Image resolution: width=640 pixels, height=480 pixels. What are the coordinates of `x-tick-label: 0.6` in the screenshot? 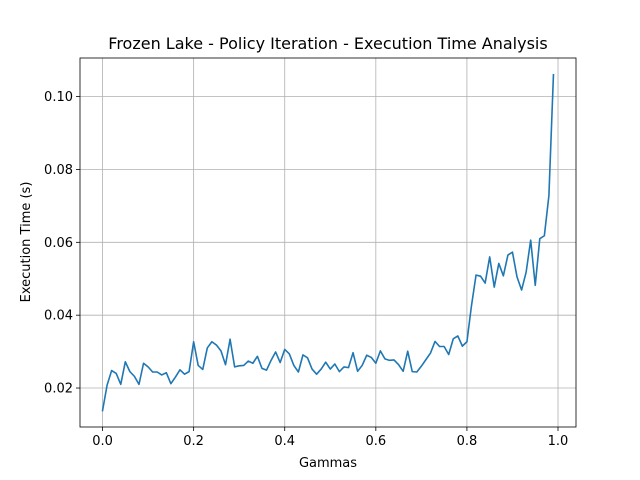 It's located at (375, 441).